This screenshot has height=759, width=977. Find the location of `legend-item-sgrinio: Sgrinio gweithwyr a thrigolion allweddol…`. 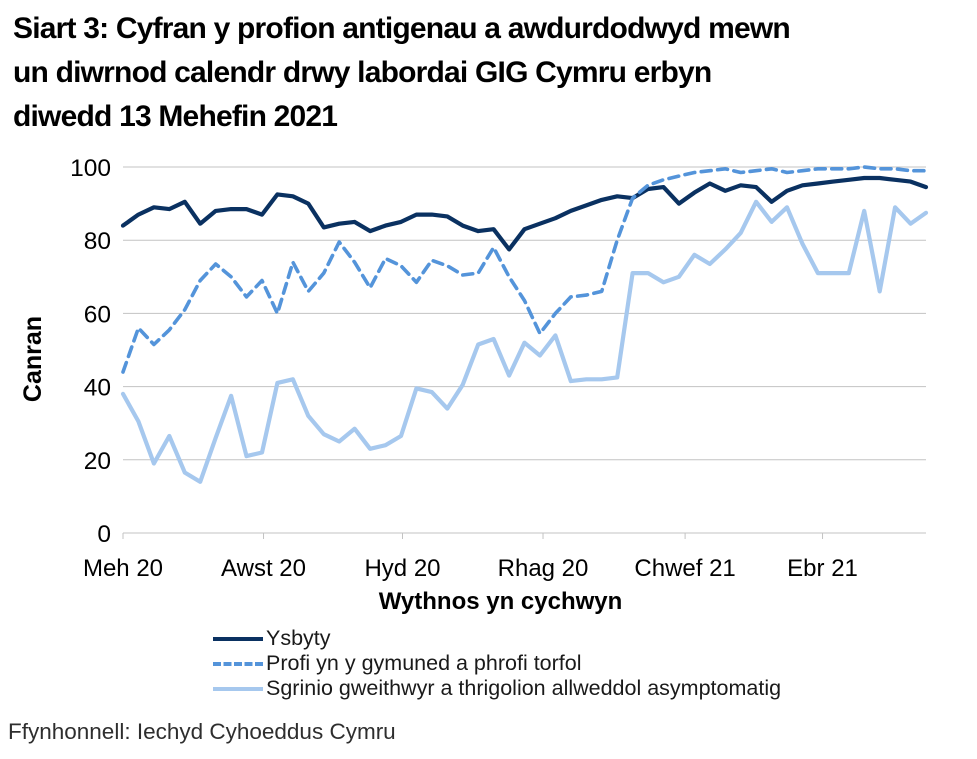

legend-item-sgrinio: Sgrinio gweithwyr a thrigolion allweddol… is located at coordinates (497, 688).